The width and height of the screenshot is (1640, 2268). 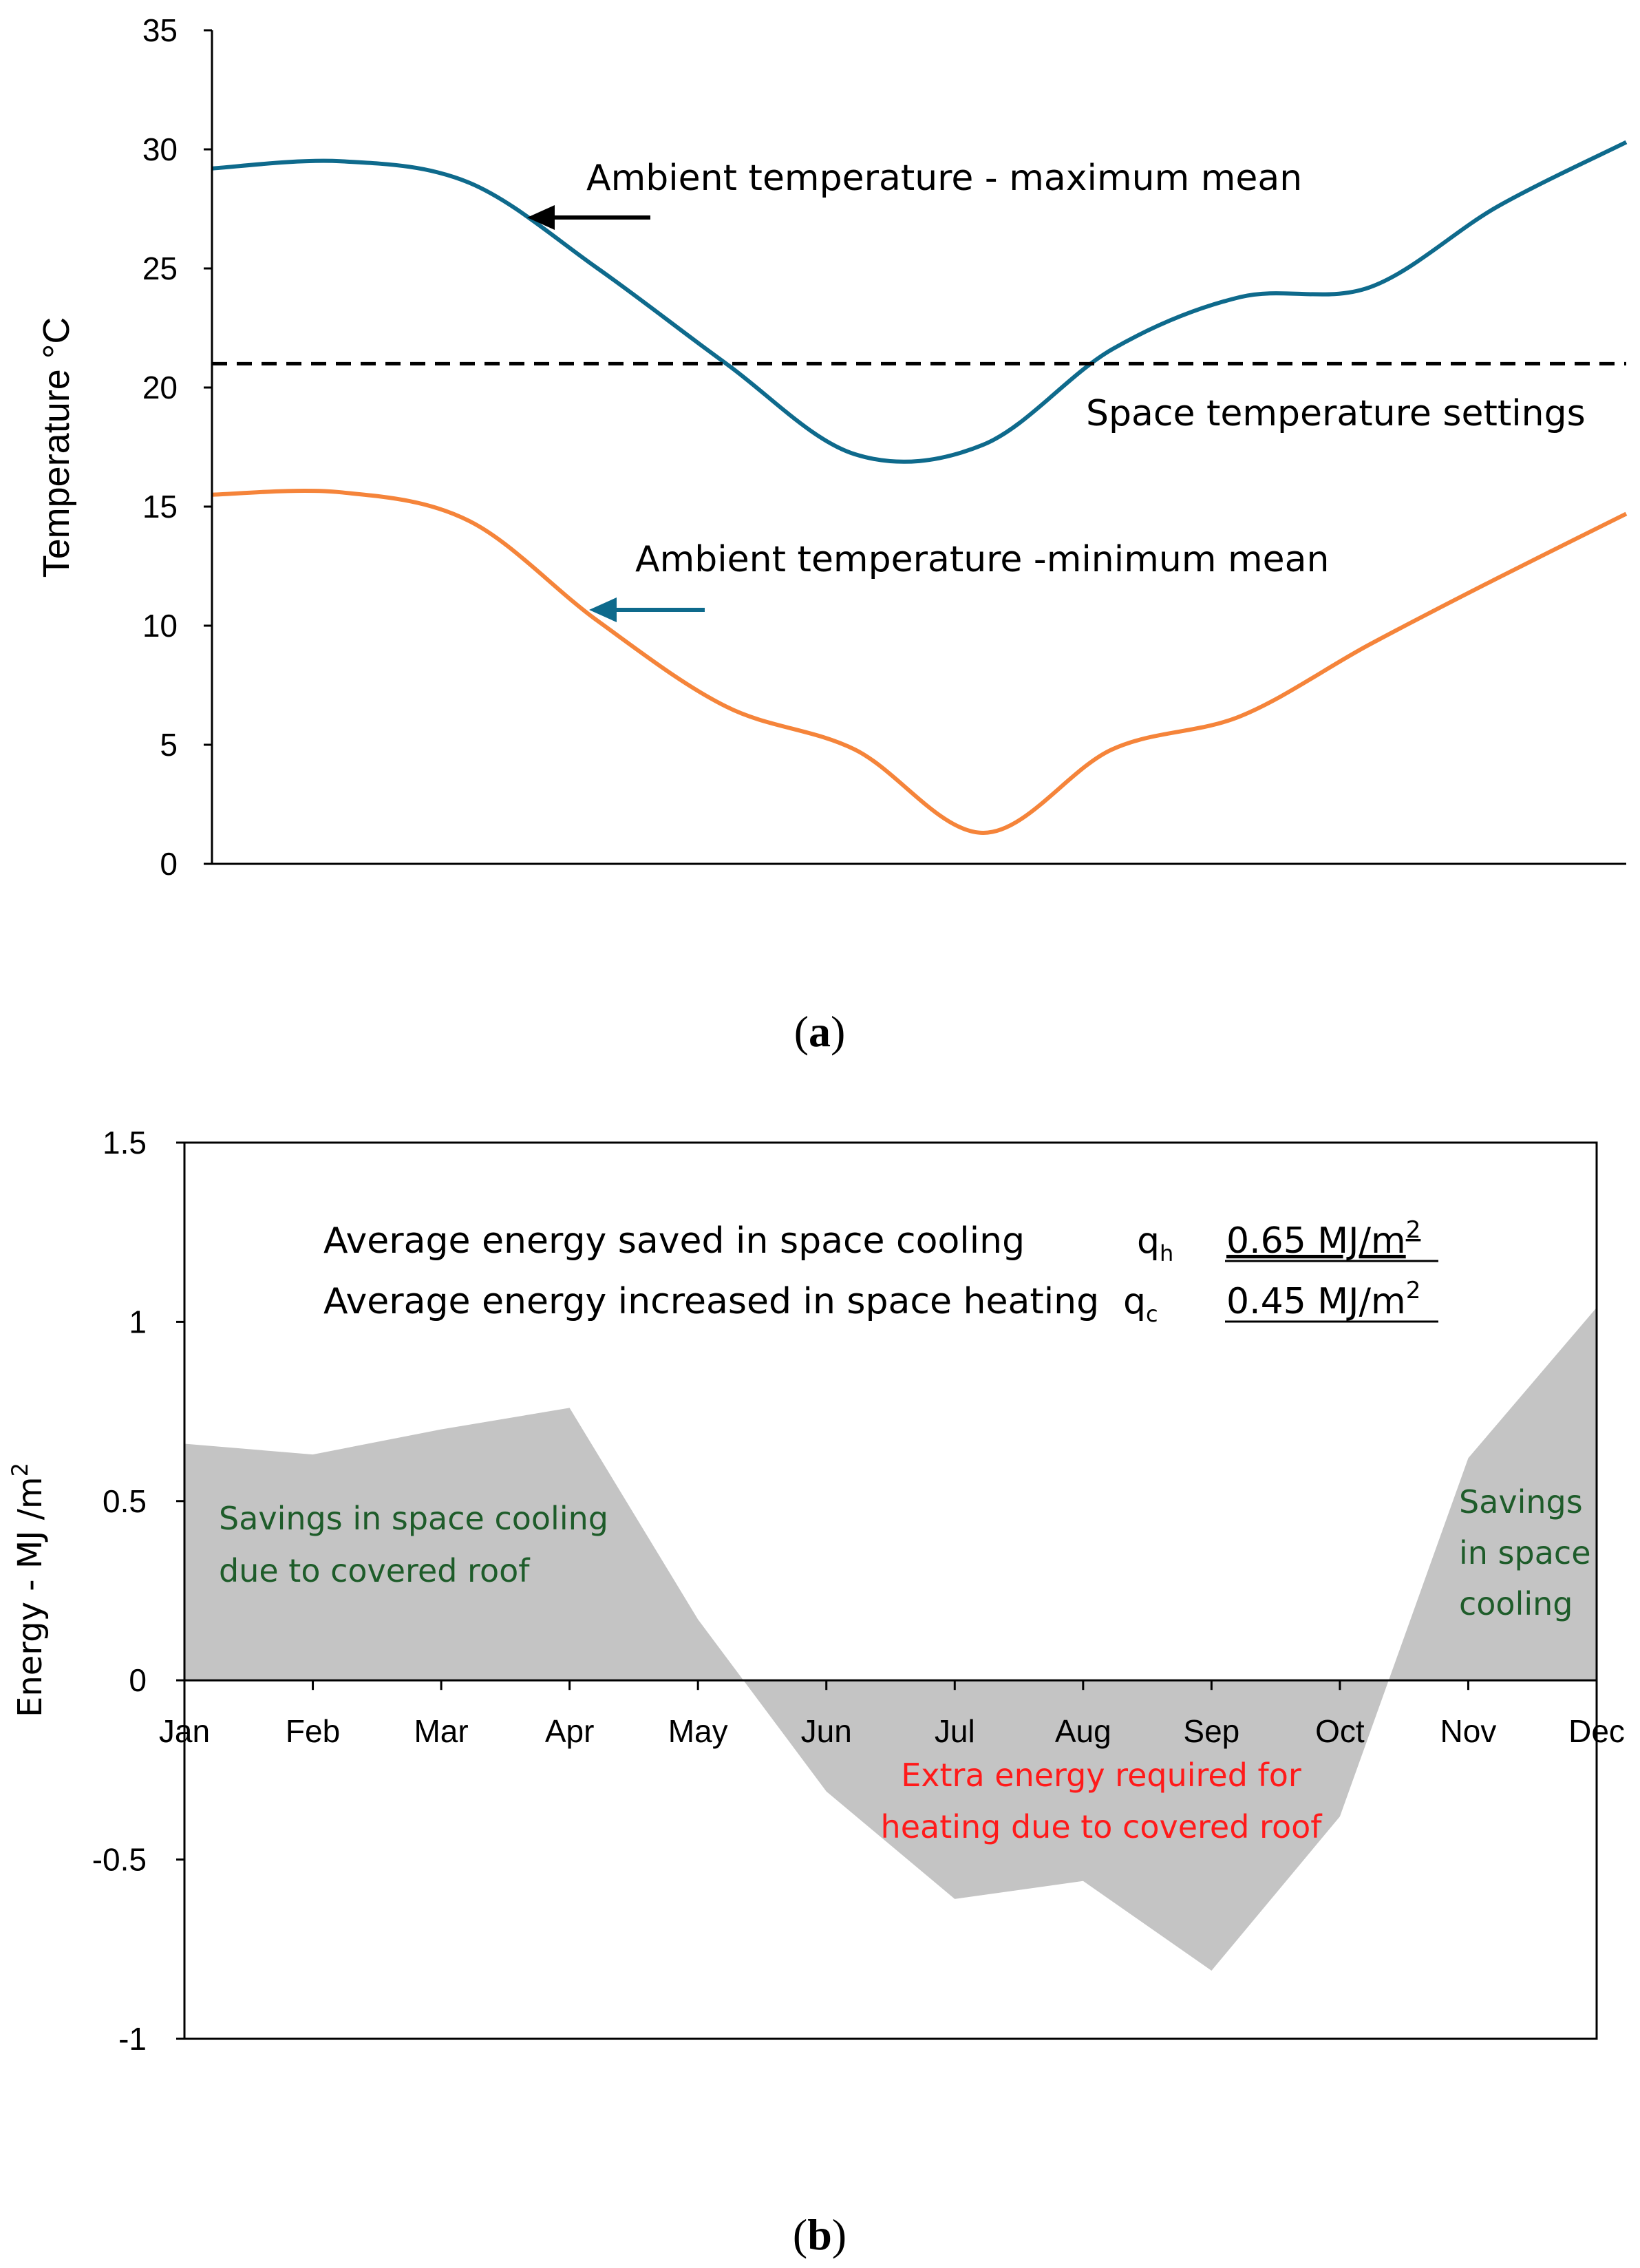 What do you see at coordinates (413, 1518) in the screenshot?
I see `label-savings-left-1: Savings in space cooling` at bounding box center [413, 1518].